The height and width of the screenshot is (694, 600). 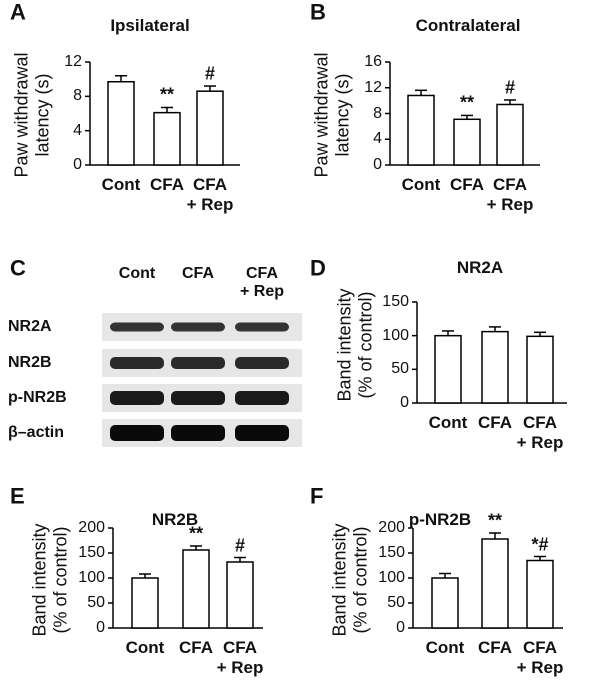 I want to click on panel-letter: C, so click(x=18, y=268).